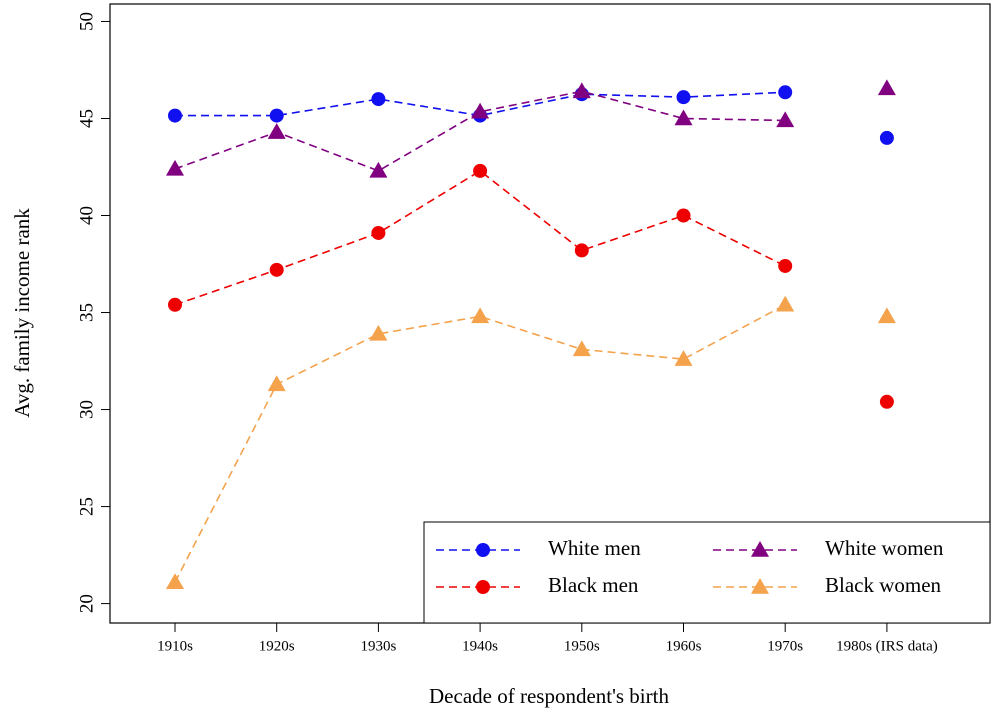 This screenshot has height=716, width=998. Describe the element at coordinates (549, 696) in the screenshot. I see `x-axis-label: Decade of respondent's birth` at that location.